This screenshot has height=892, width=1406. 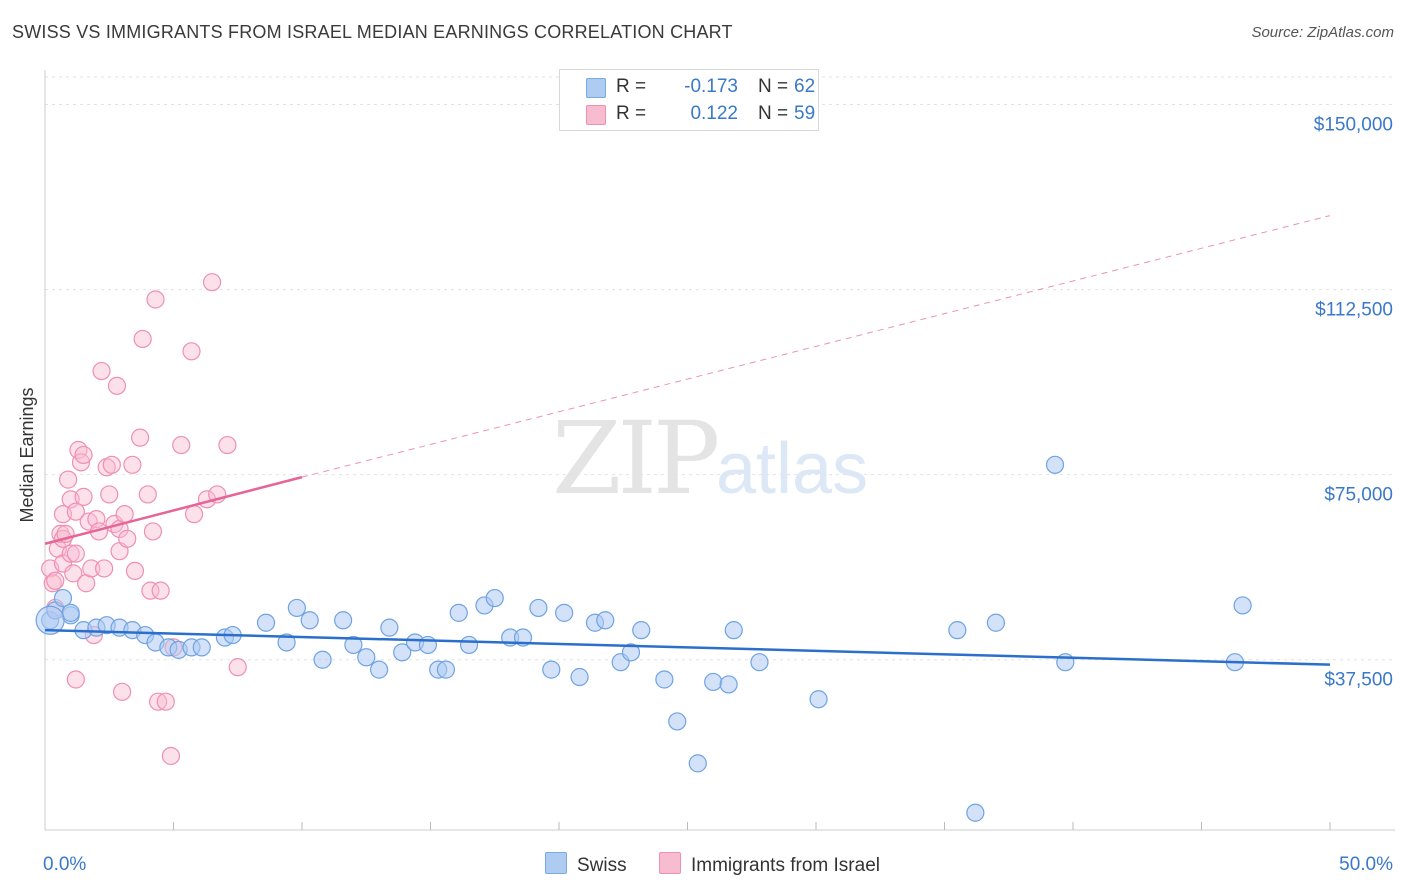 What do you see at coordinates (596, 88) in the screenshot?
I see `legend-swatch-swiss` at bounding box center [596, 88].